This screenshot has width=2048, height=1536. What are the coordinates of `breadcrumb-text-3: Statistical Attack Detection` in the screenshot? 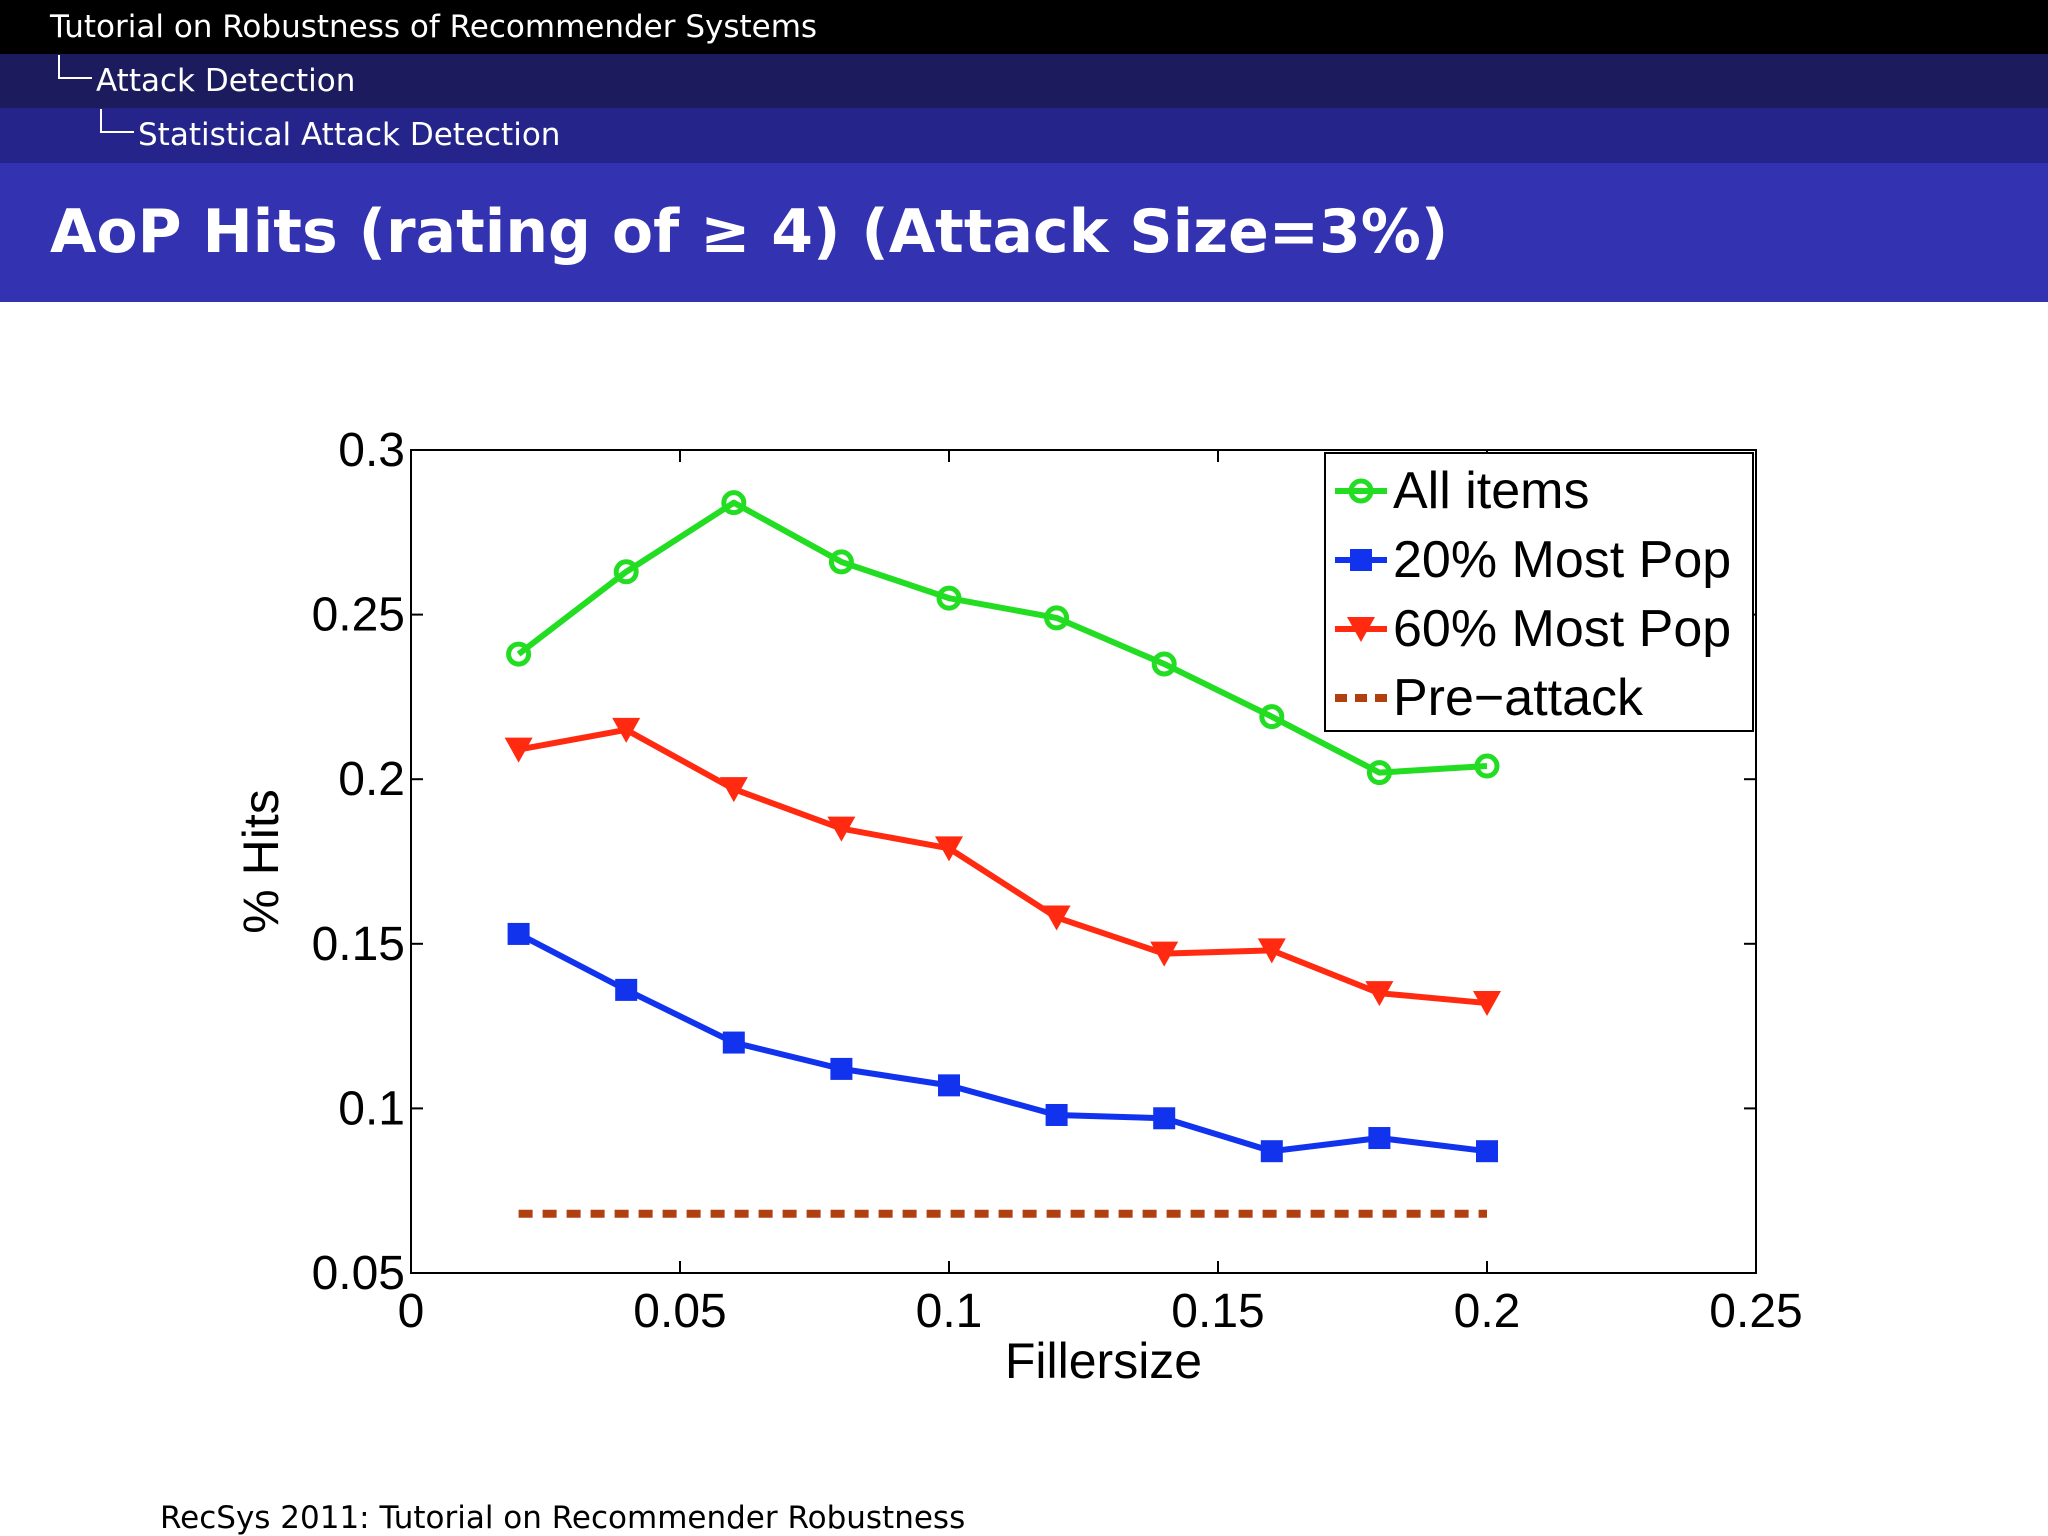 It's located at (349, 135).